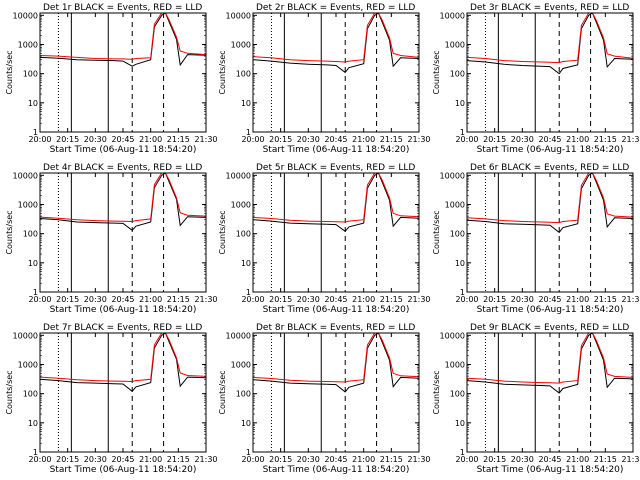 This screenshot has height=480, width=640. I want to click on panel-title: Det 5r BLACK = Events, RED = LLD, so click(335, 168).